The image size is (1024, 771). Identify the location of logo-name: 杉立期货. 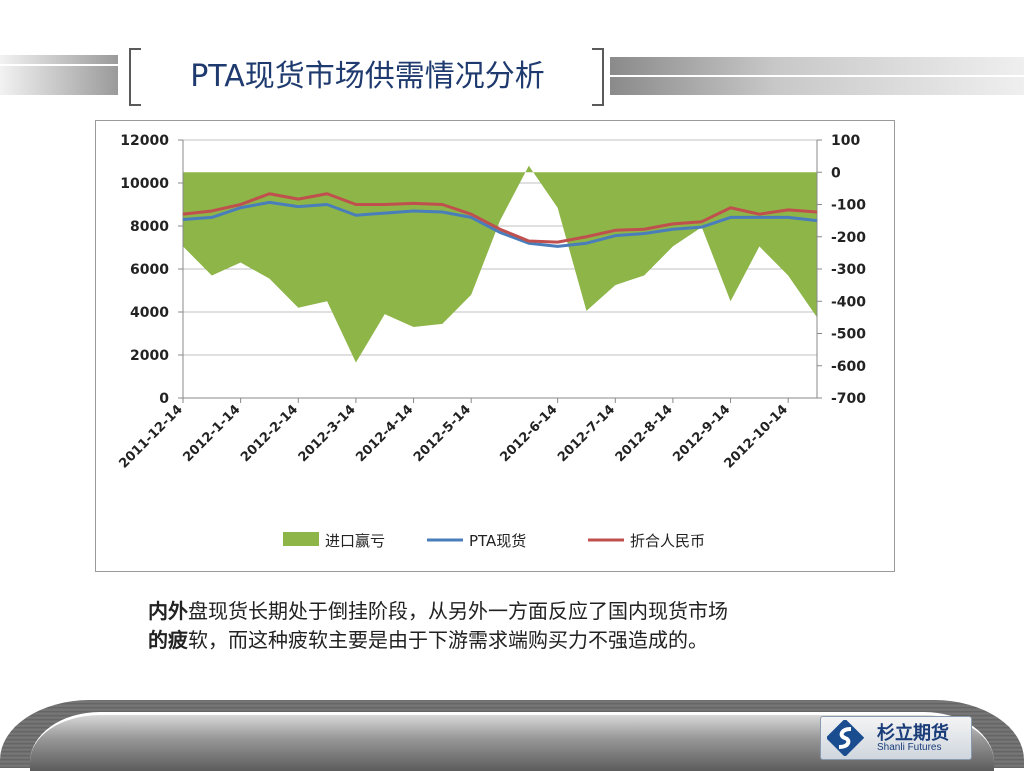
(913, 733).